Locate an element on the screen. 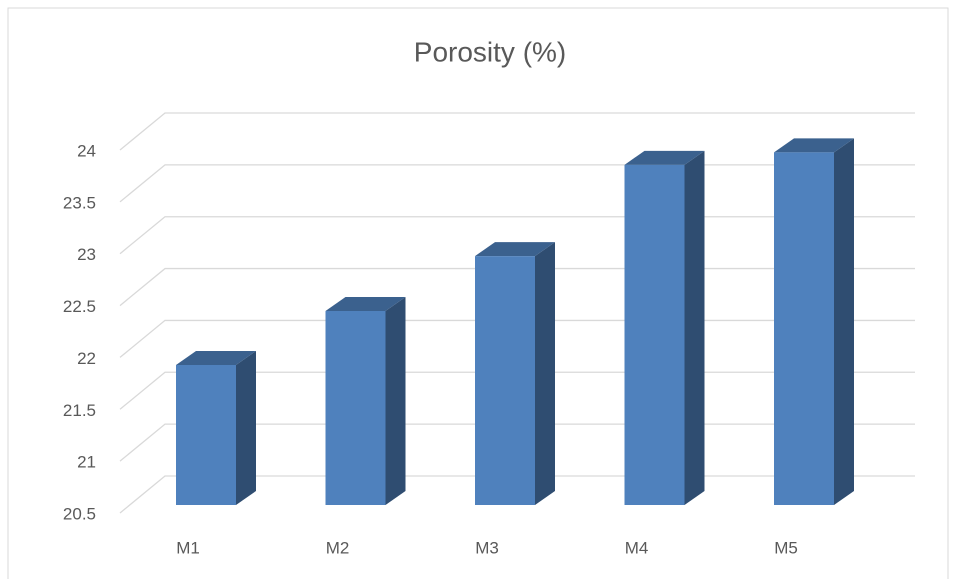 The height and width of the screenshot is (579, 958). x-tick-label: M1 is located at coordinates (188, 547).